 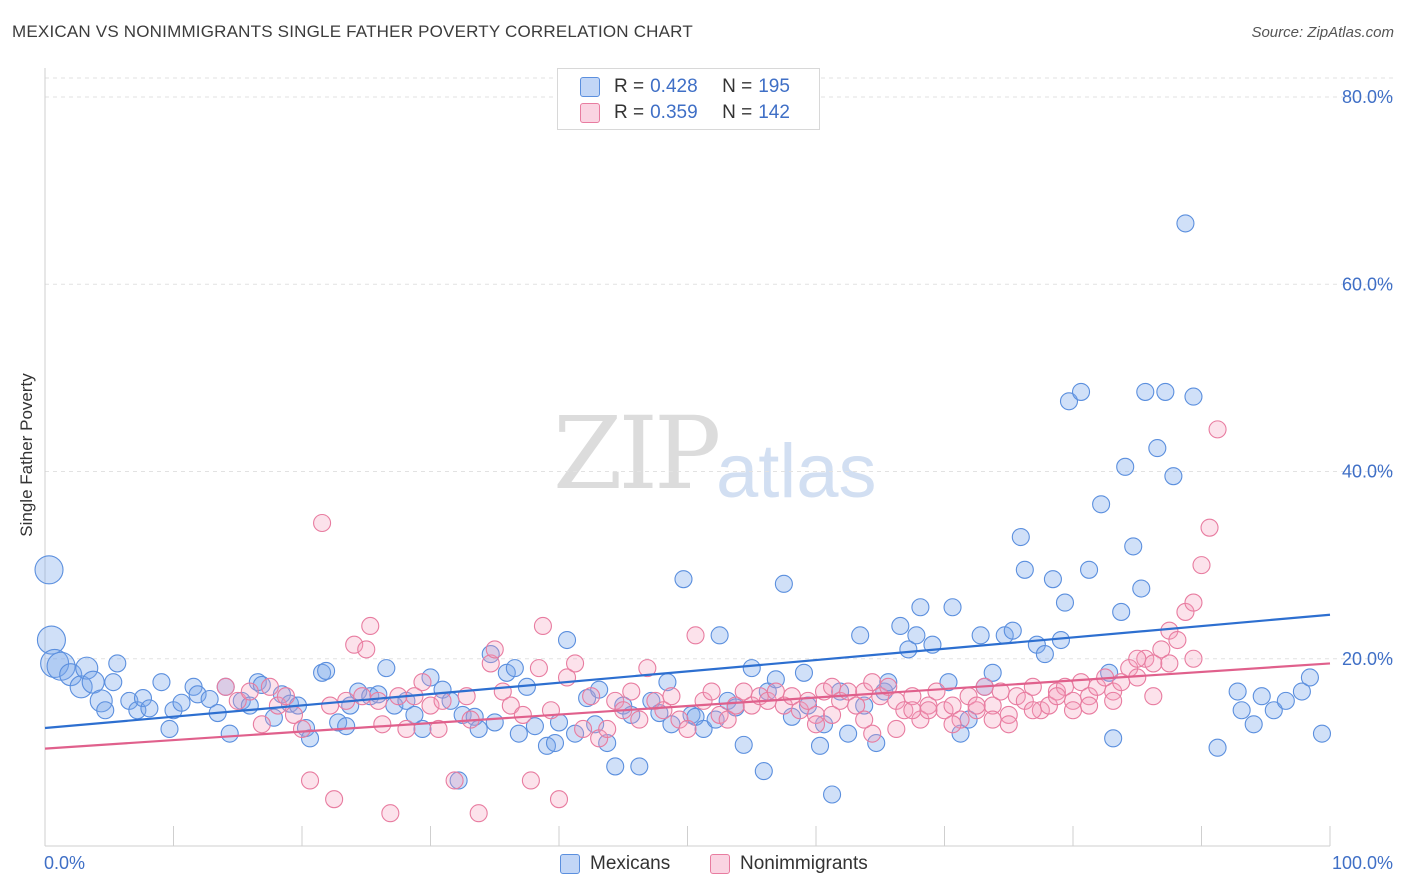 I want to click on mexicans-swatch, so click(x=590, y=87).